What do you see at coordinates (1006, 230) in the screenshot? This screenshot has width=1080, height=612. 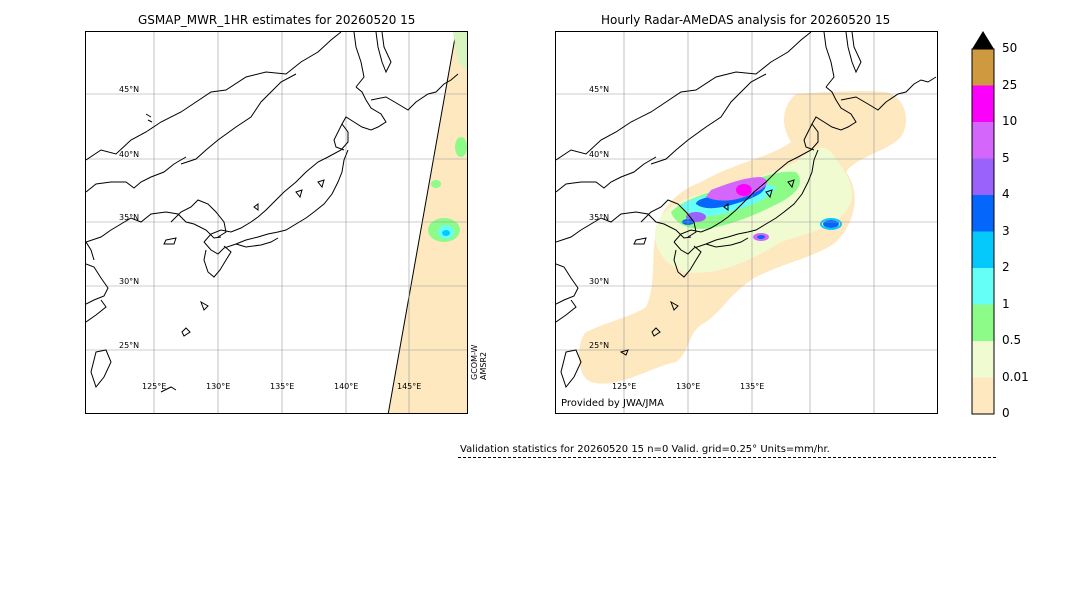 I see `colorbar-label: 3` at bounding box center [1006, 230].